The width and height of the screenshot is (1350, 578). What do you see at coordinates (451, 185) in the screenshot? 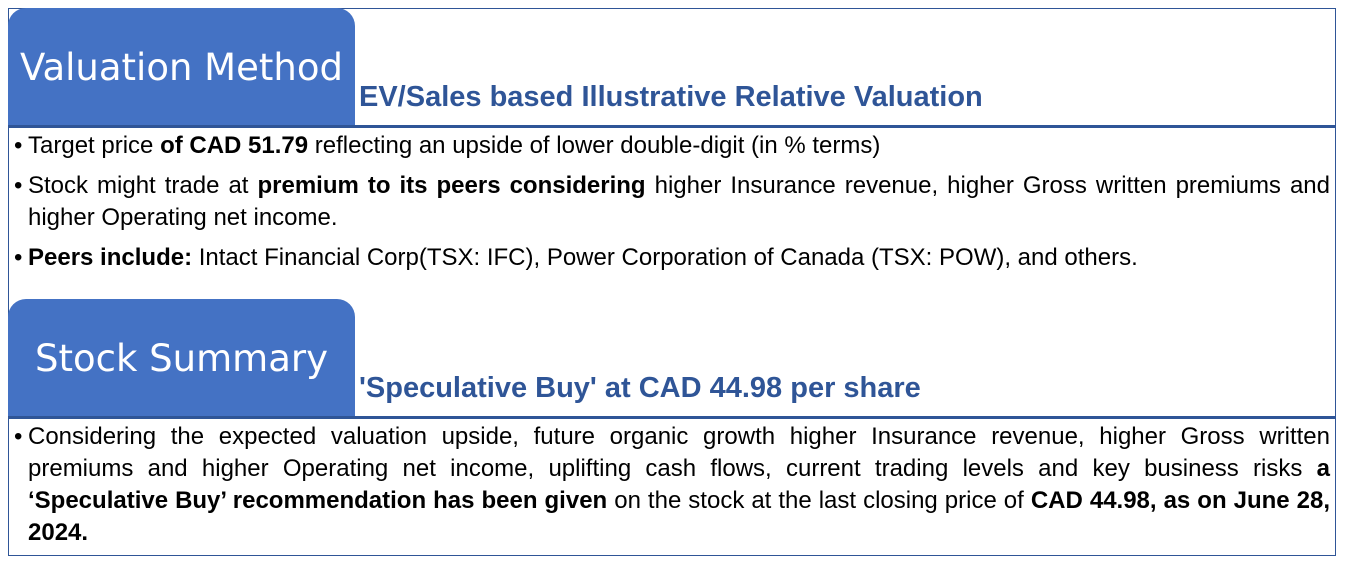
I see `bold-text: premium to its peers considering` at bounding box center [451, 185].